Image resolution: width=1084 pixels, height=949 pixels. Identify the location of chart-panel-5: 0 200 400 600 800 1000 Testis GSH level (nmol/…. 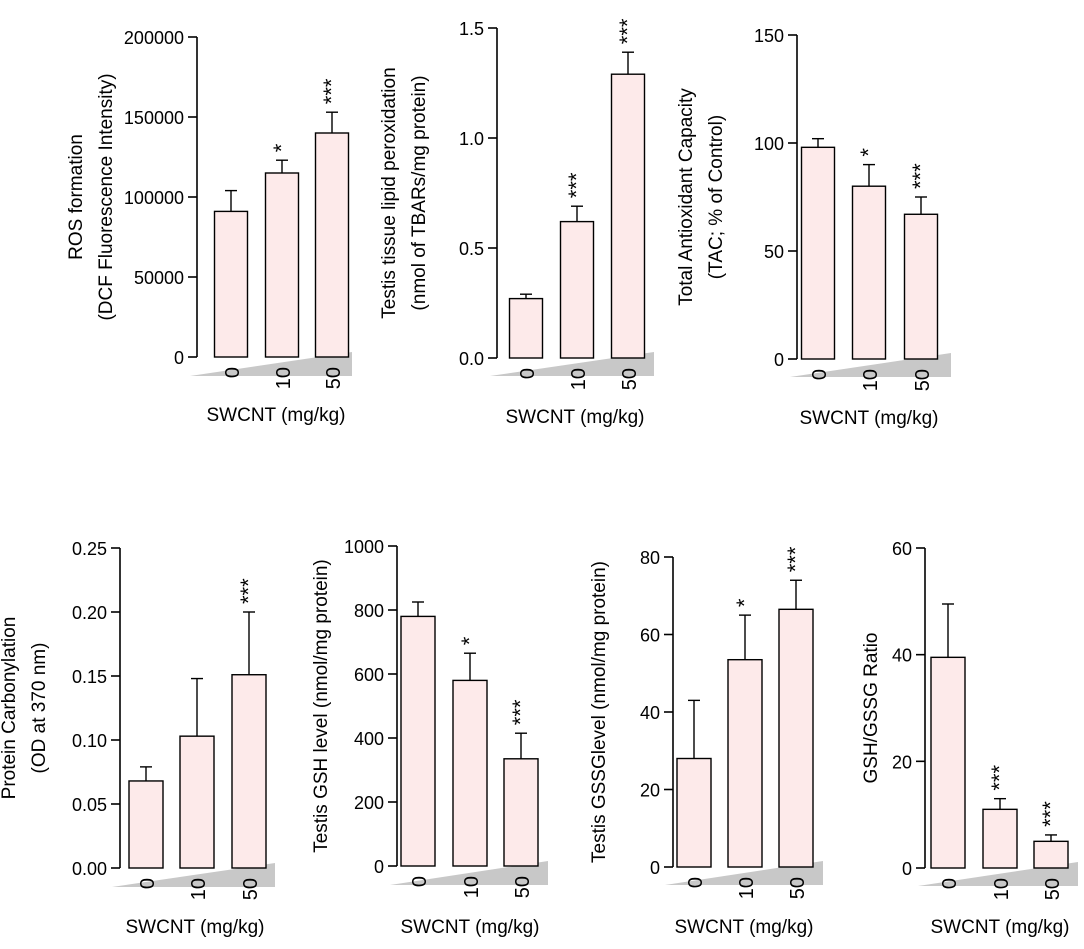
(429, 737).